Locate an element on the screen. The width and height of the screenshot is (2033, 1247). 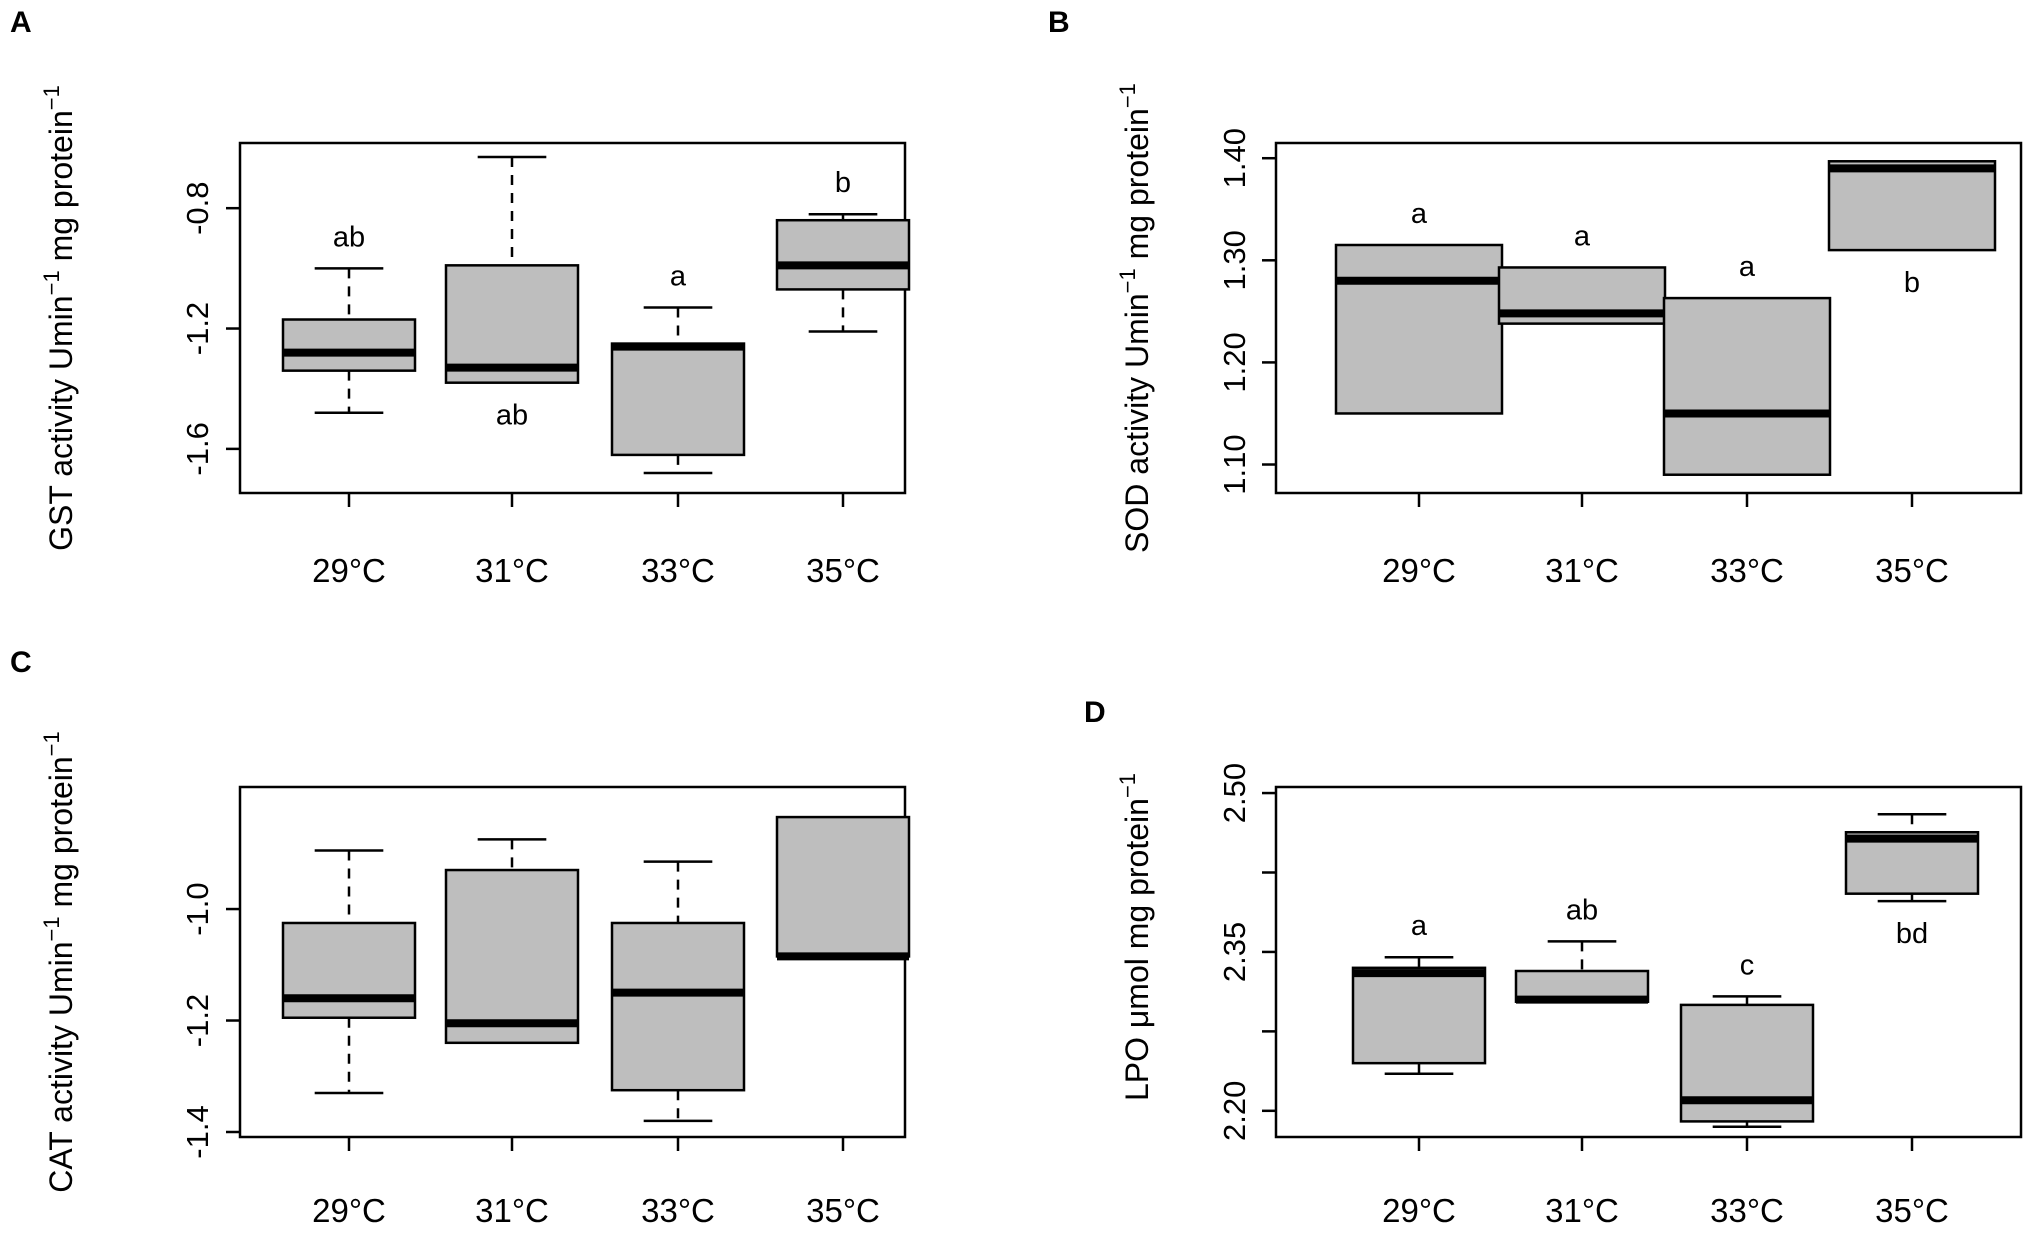
significance-label: c is located at coordinates (1747, 965).